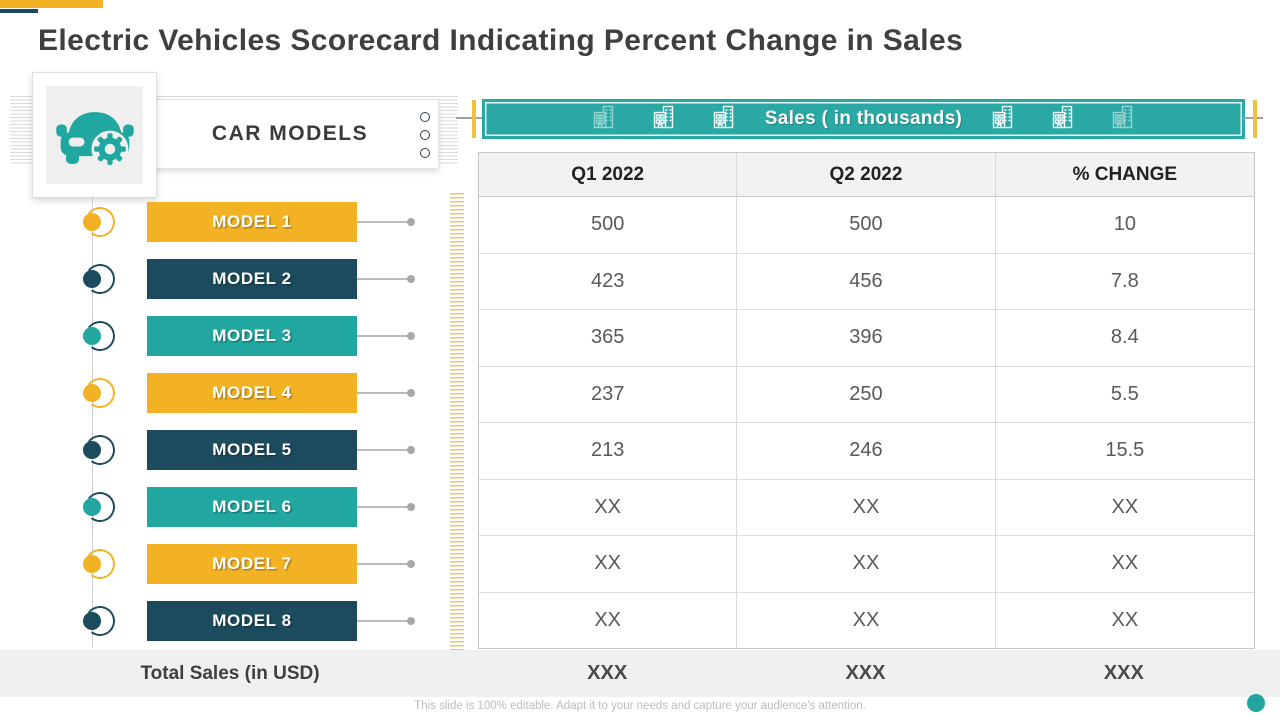 This screenshot has height=720, width=1280. What do you see at coordinates (1124, 175) in the screenshot?
I see `table-header-cell: % CHANGE` at bounding box center [1124, 175].